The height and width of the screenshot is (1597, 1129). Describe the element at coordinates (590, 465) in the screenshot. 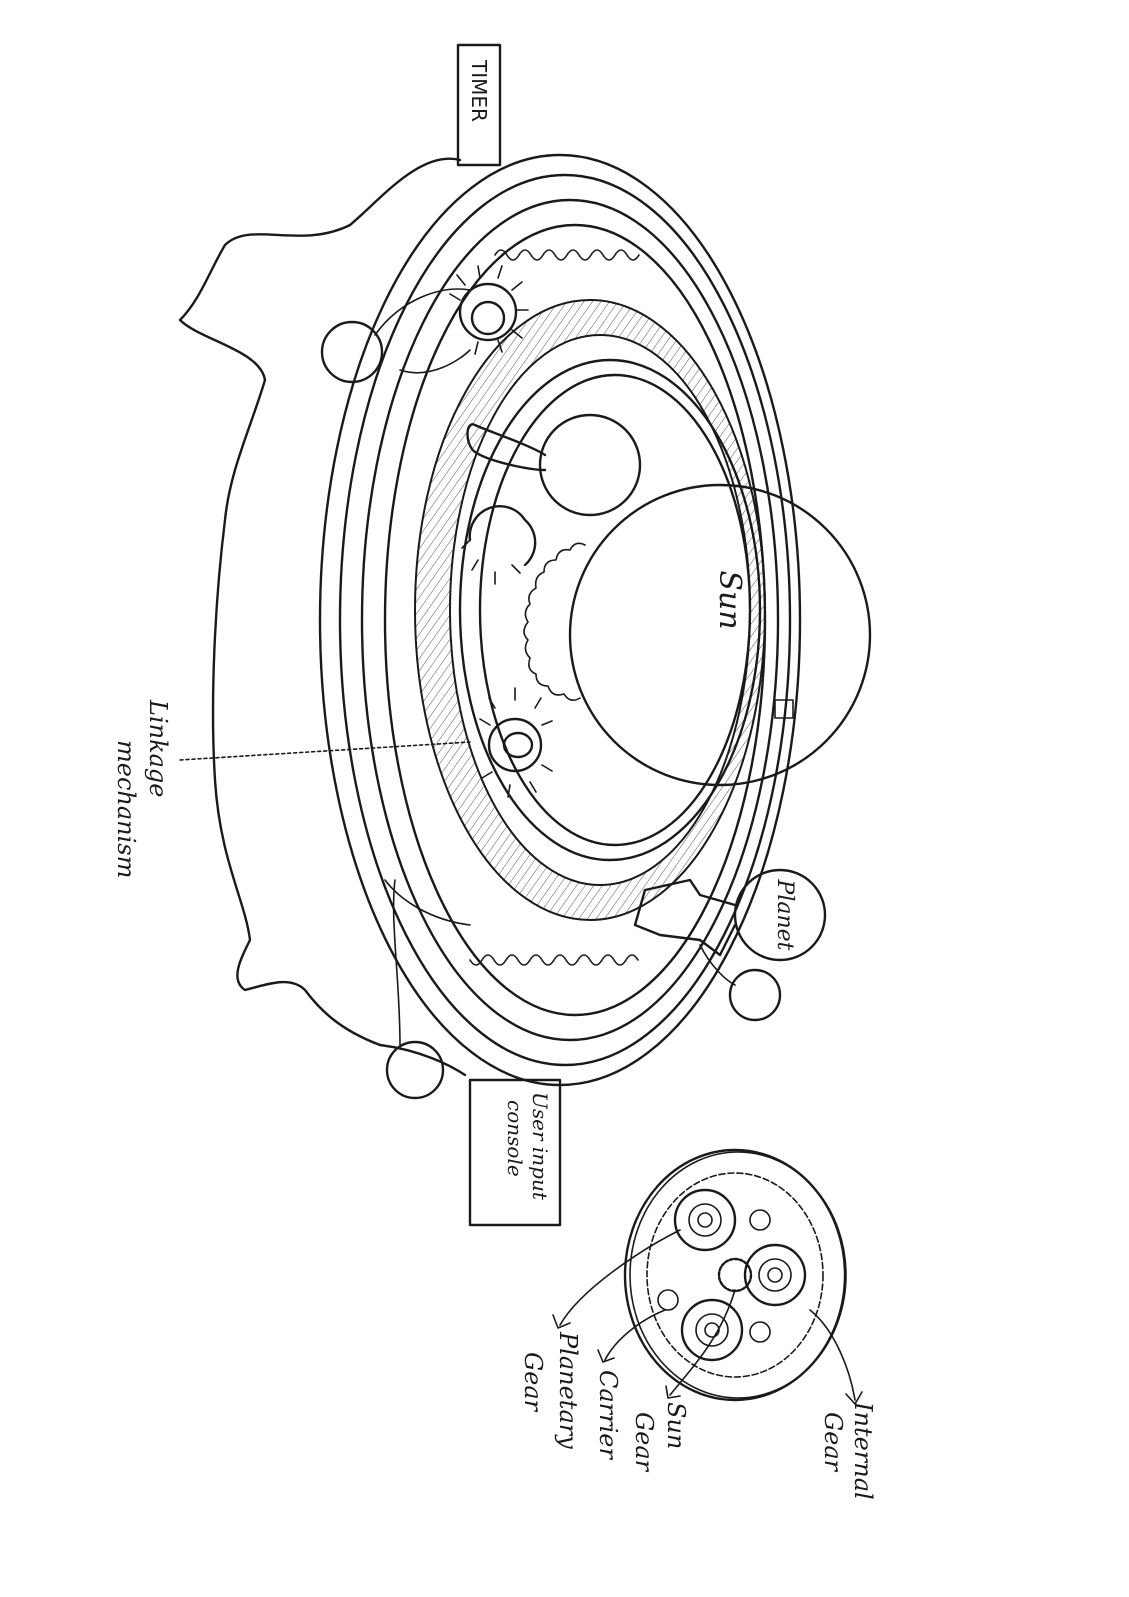

I see `inner-planet` at that location.